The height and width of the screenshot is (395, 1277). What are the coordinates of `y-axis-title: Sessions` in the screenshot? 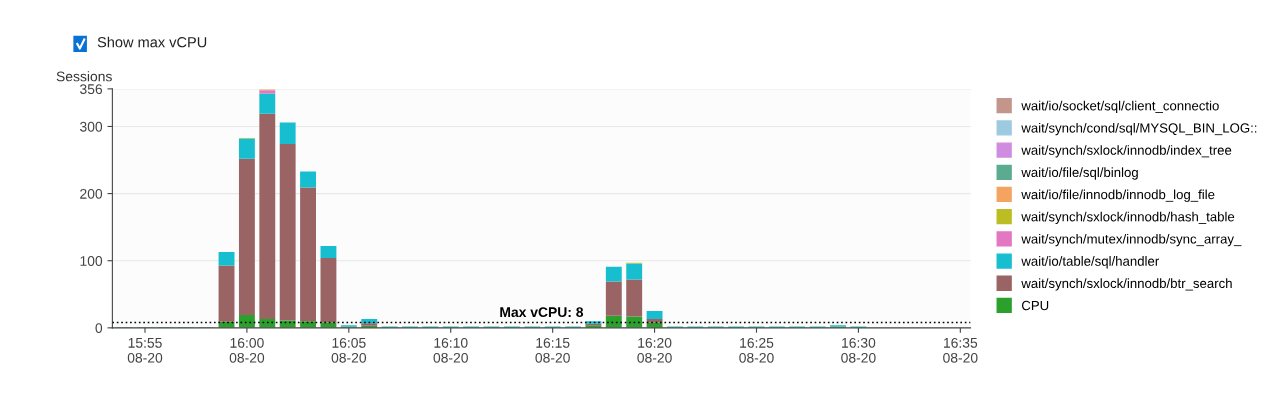 It's located at (84, 76).